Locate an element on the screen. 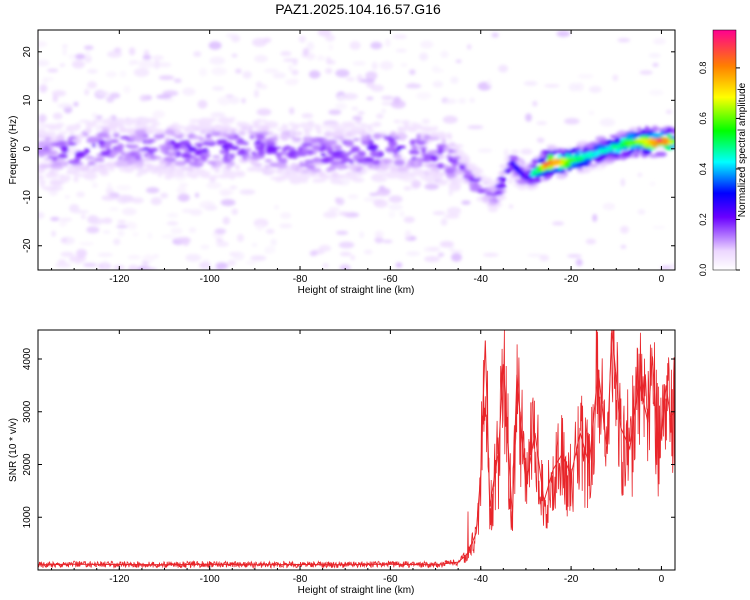 This screenshot has height=600, width=750. x-tick-label: -120 is located at coordinates (119, 579).